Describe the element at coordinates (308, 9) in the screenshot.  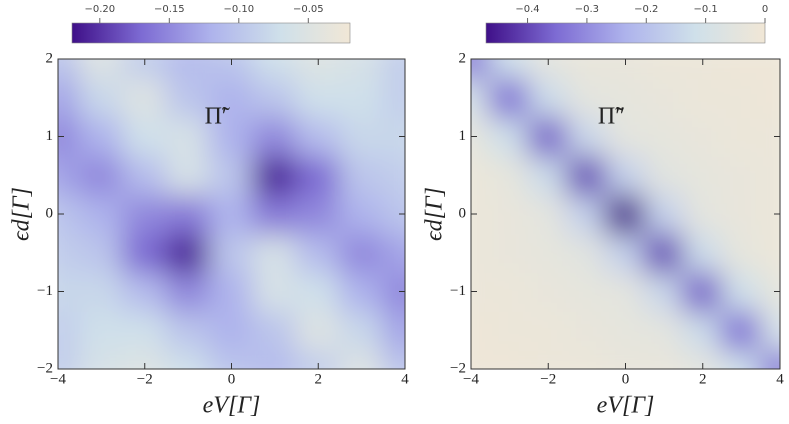
I see `colorbar-tick-label: −0.05` at that location.